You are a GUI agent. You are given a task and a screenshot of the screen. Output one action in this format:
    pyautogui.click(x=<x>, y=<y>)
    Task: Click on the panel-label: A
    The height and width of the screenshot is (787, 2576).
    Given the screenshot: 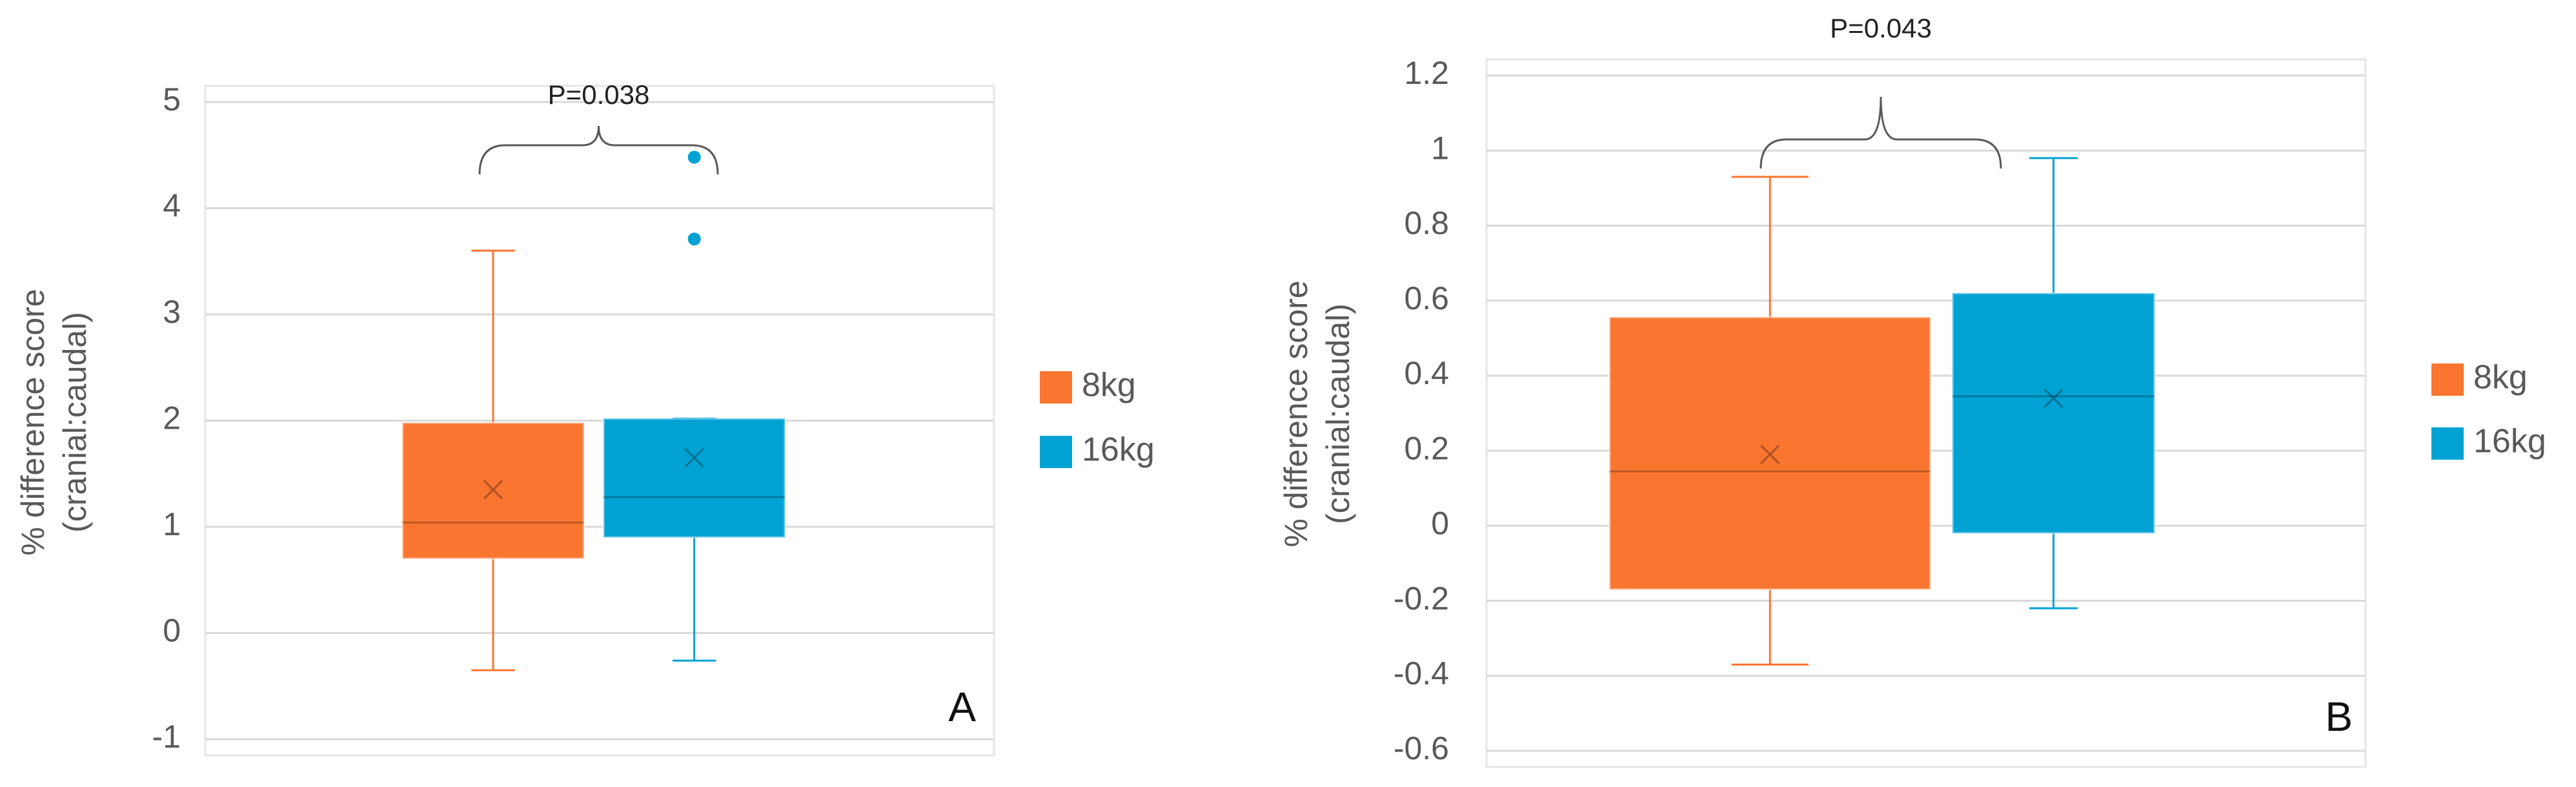 What is the action you would take?
    pyautogui.click(x=962, y=707)
    